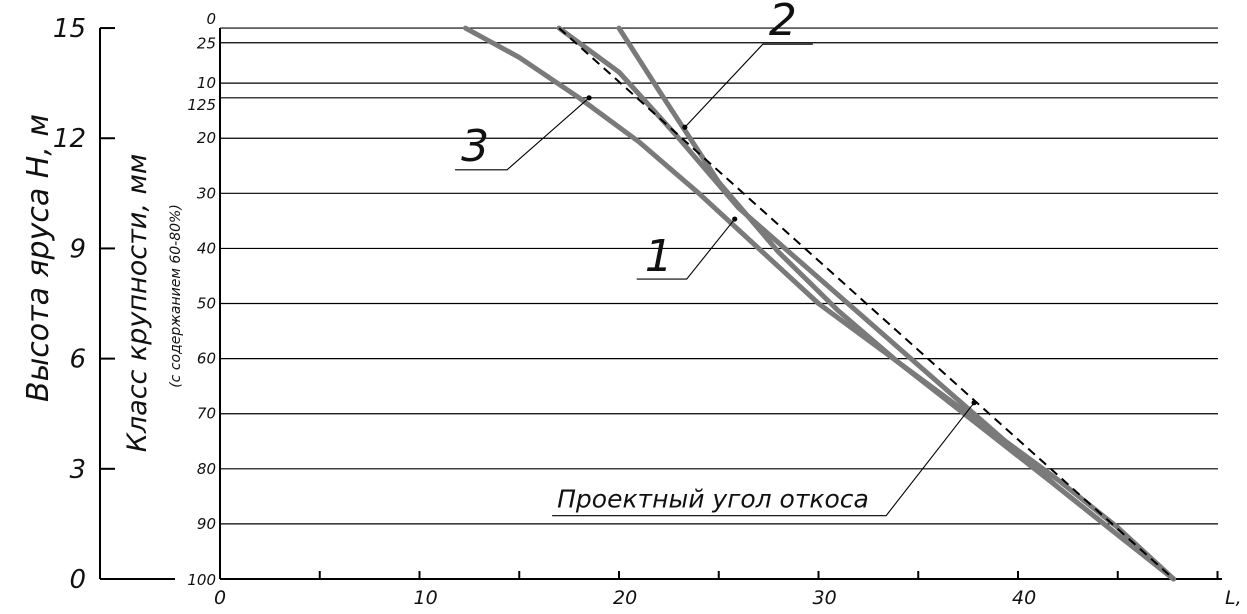 Image resolution: width=1247 pixels, height=614 pixels. Describe the element at coordinates (206, 414) in the screenshot. I see `class-tick-label: 70` at that location.